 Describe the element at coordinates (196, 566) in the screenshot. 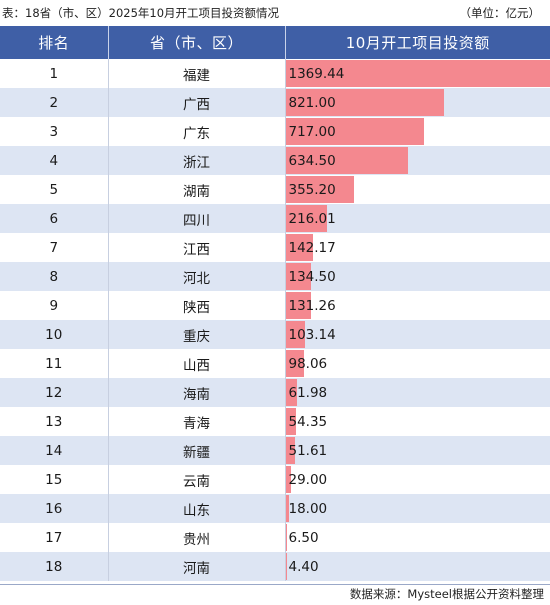

I see `province-cell: 河南` at that location.